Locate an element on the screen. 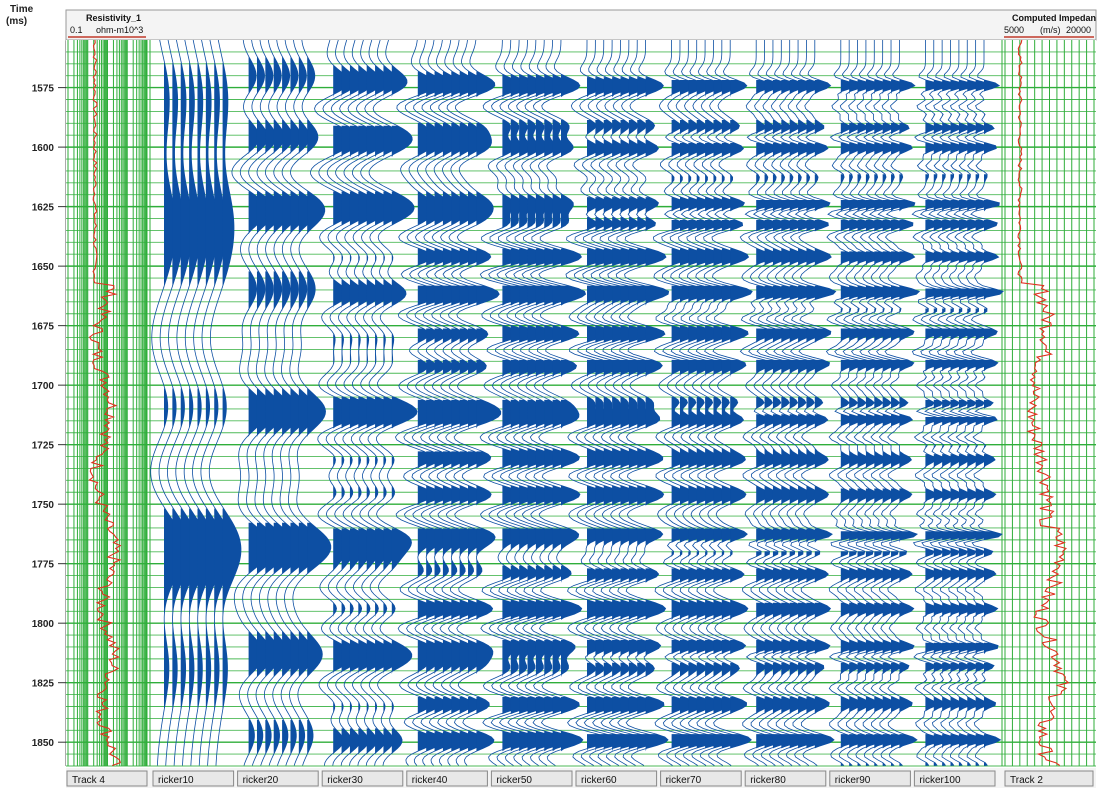 This screenshot has width=1100, height=800. time-axis-unit: (ms) is located at coordinates (16, 21).